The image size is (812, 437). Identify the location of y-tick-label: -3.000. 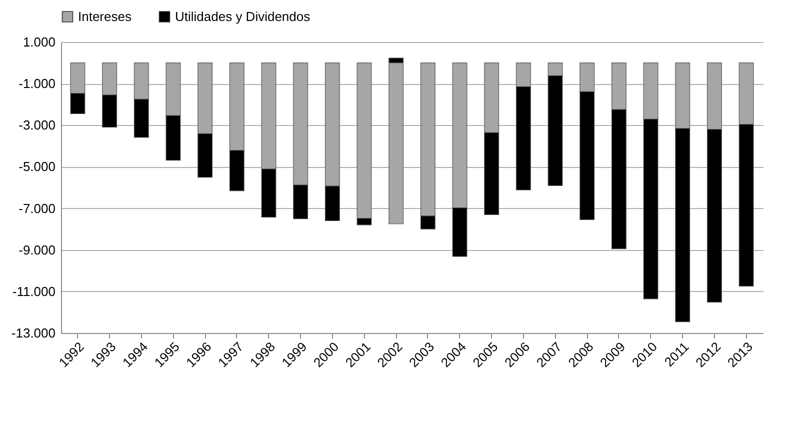
(37, 125).